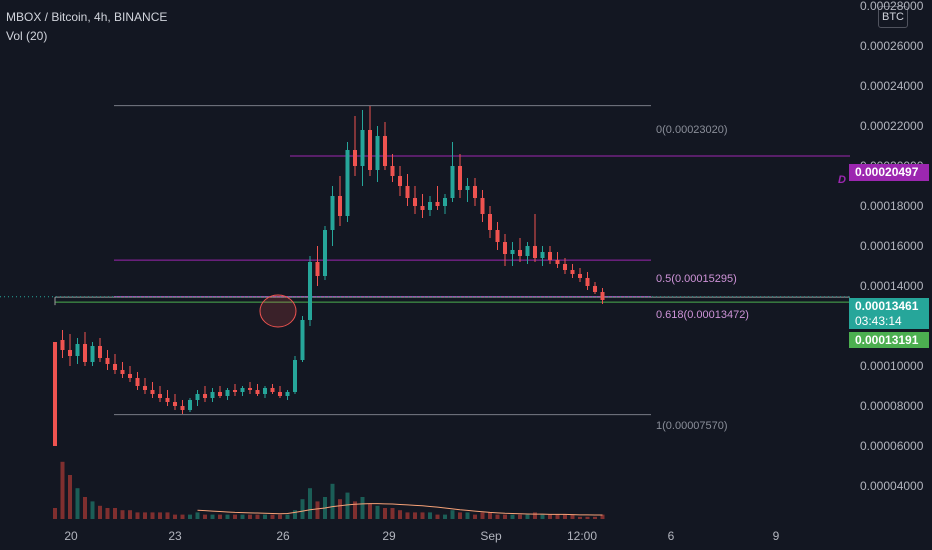 The width and height of the screenshot is (932, 550). I want to click on highlight-ellipse, so click(278, 311).